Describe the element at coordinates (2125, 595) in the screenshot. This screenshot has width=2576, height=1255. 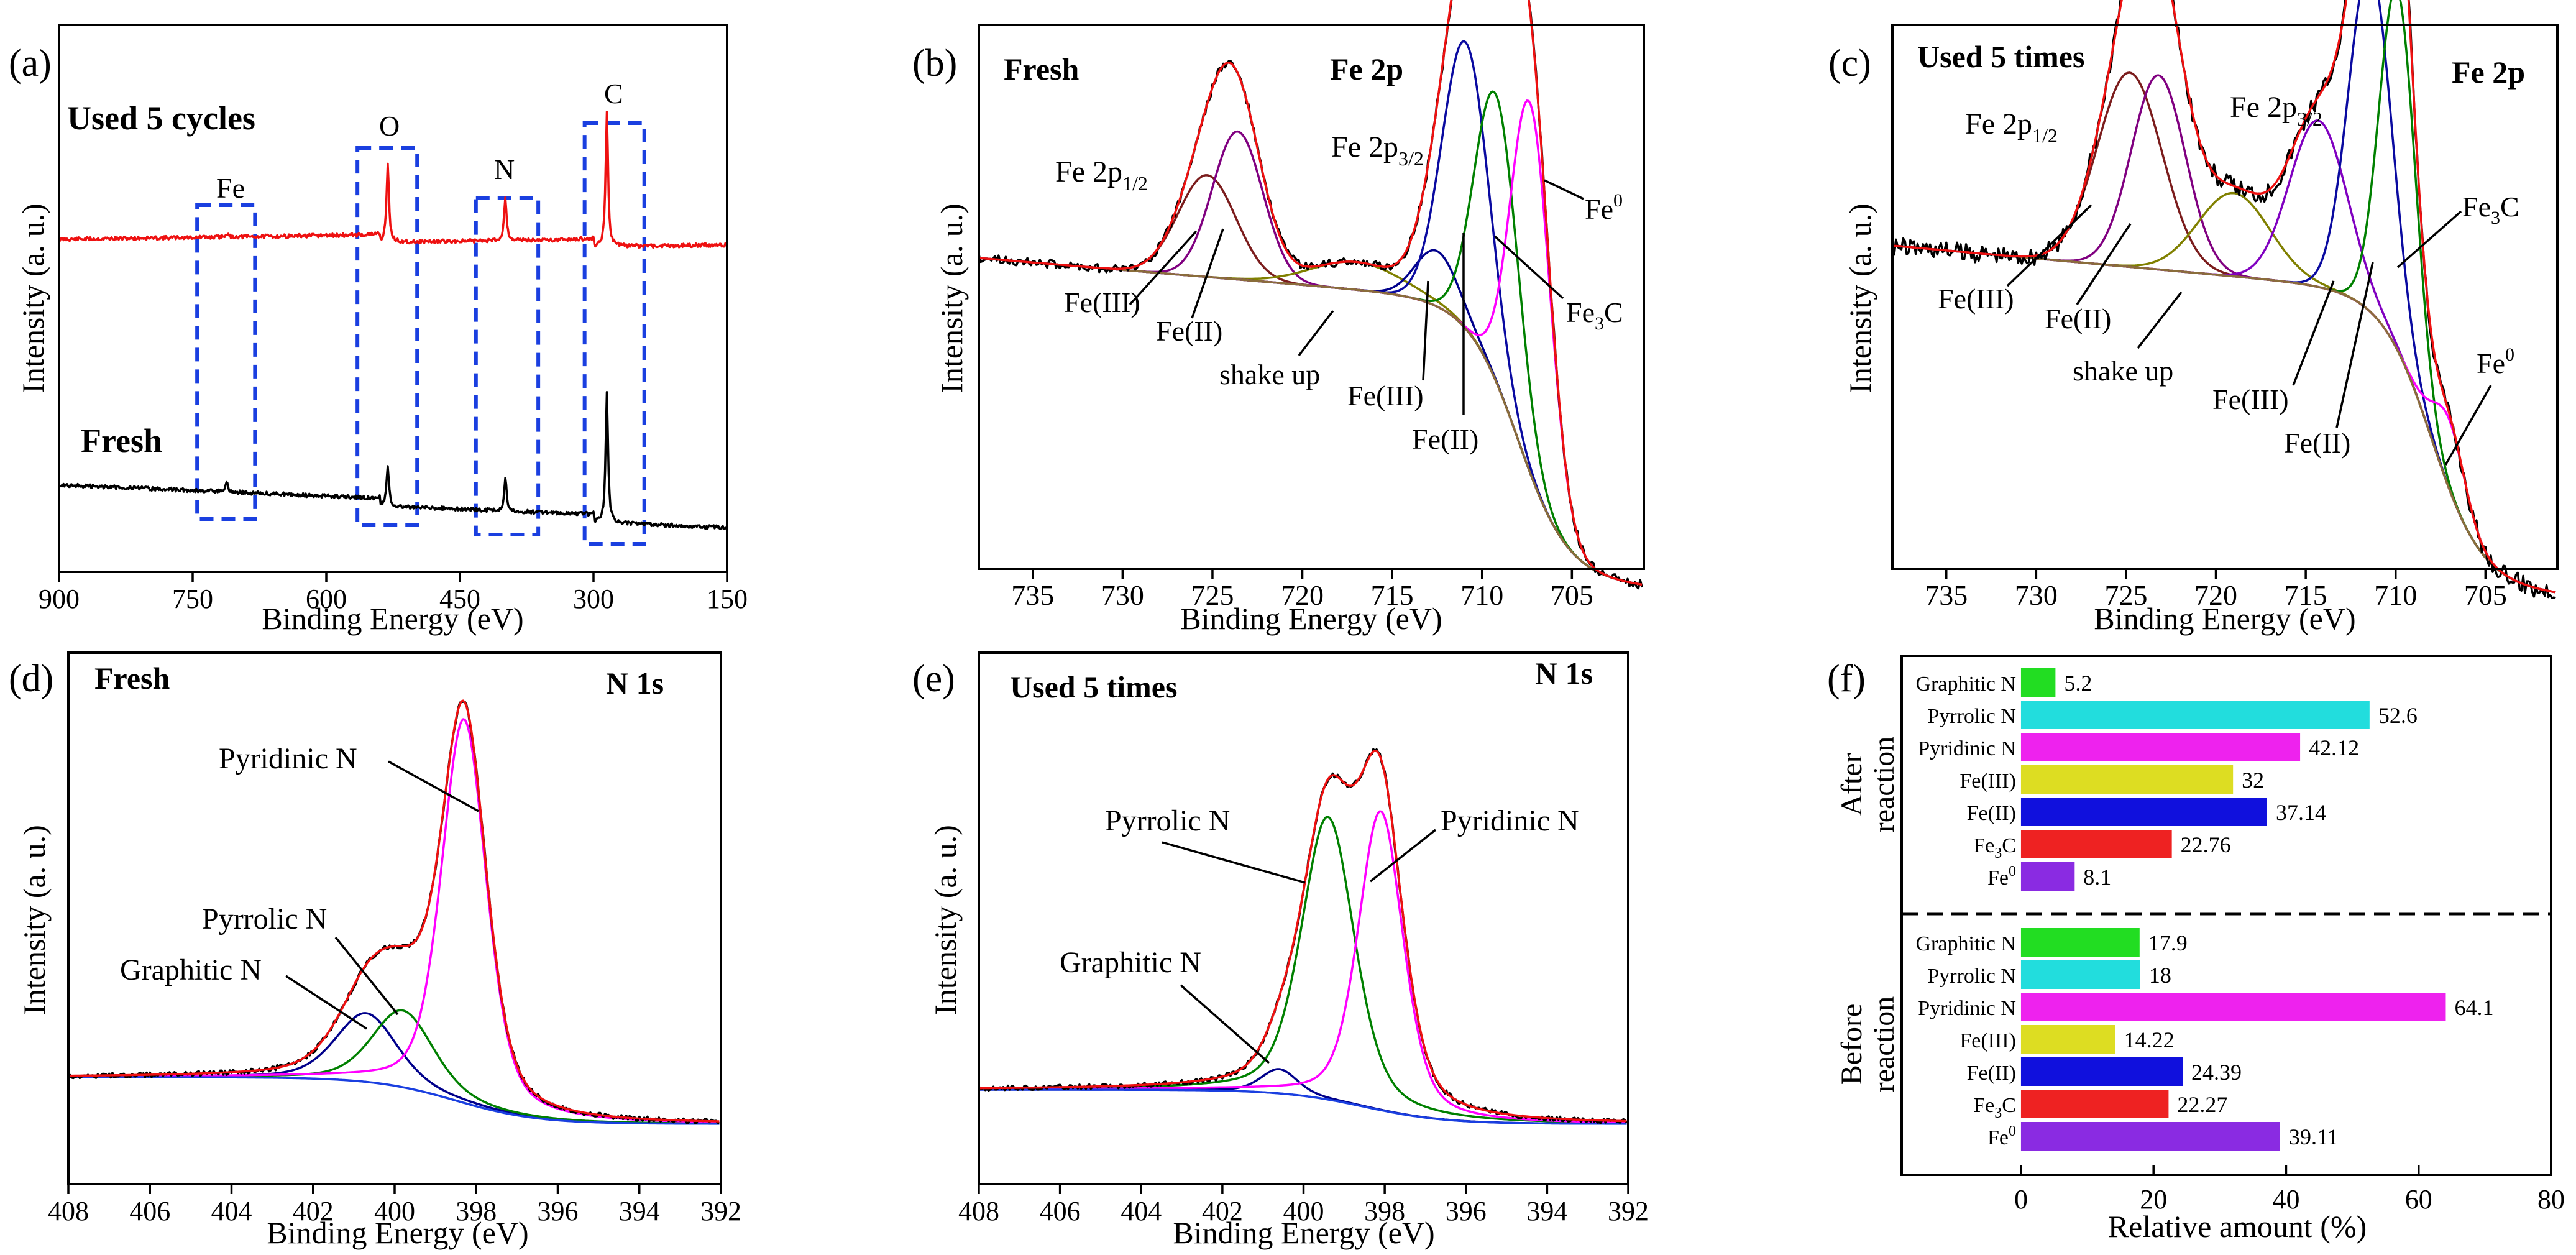
I see `panel-c-xtick-label: 725` at that location.